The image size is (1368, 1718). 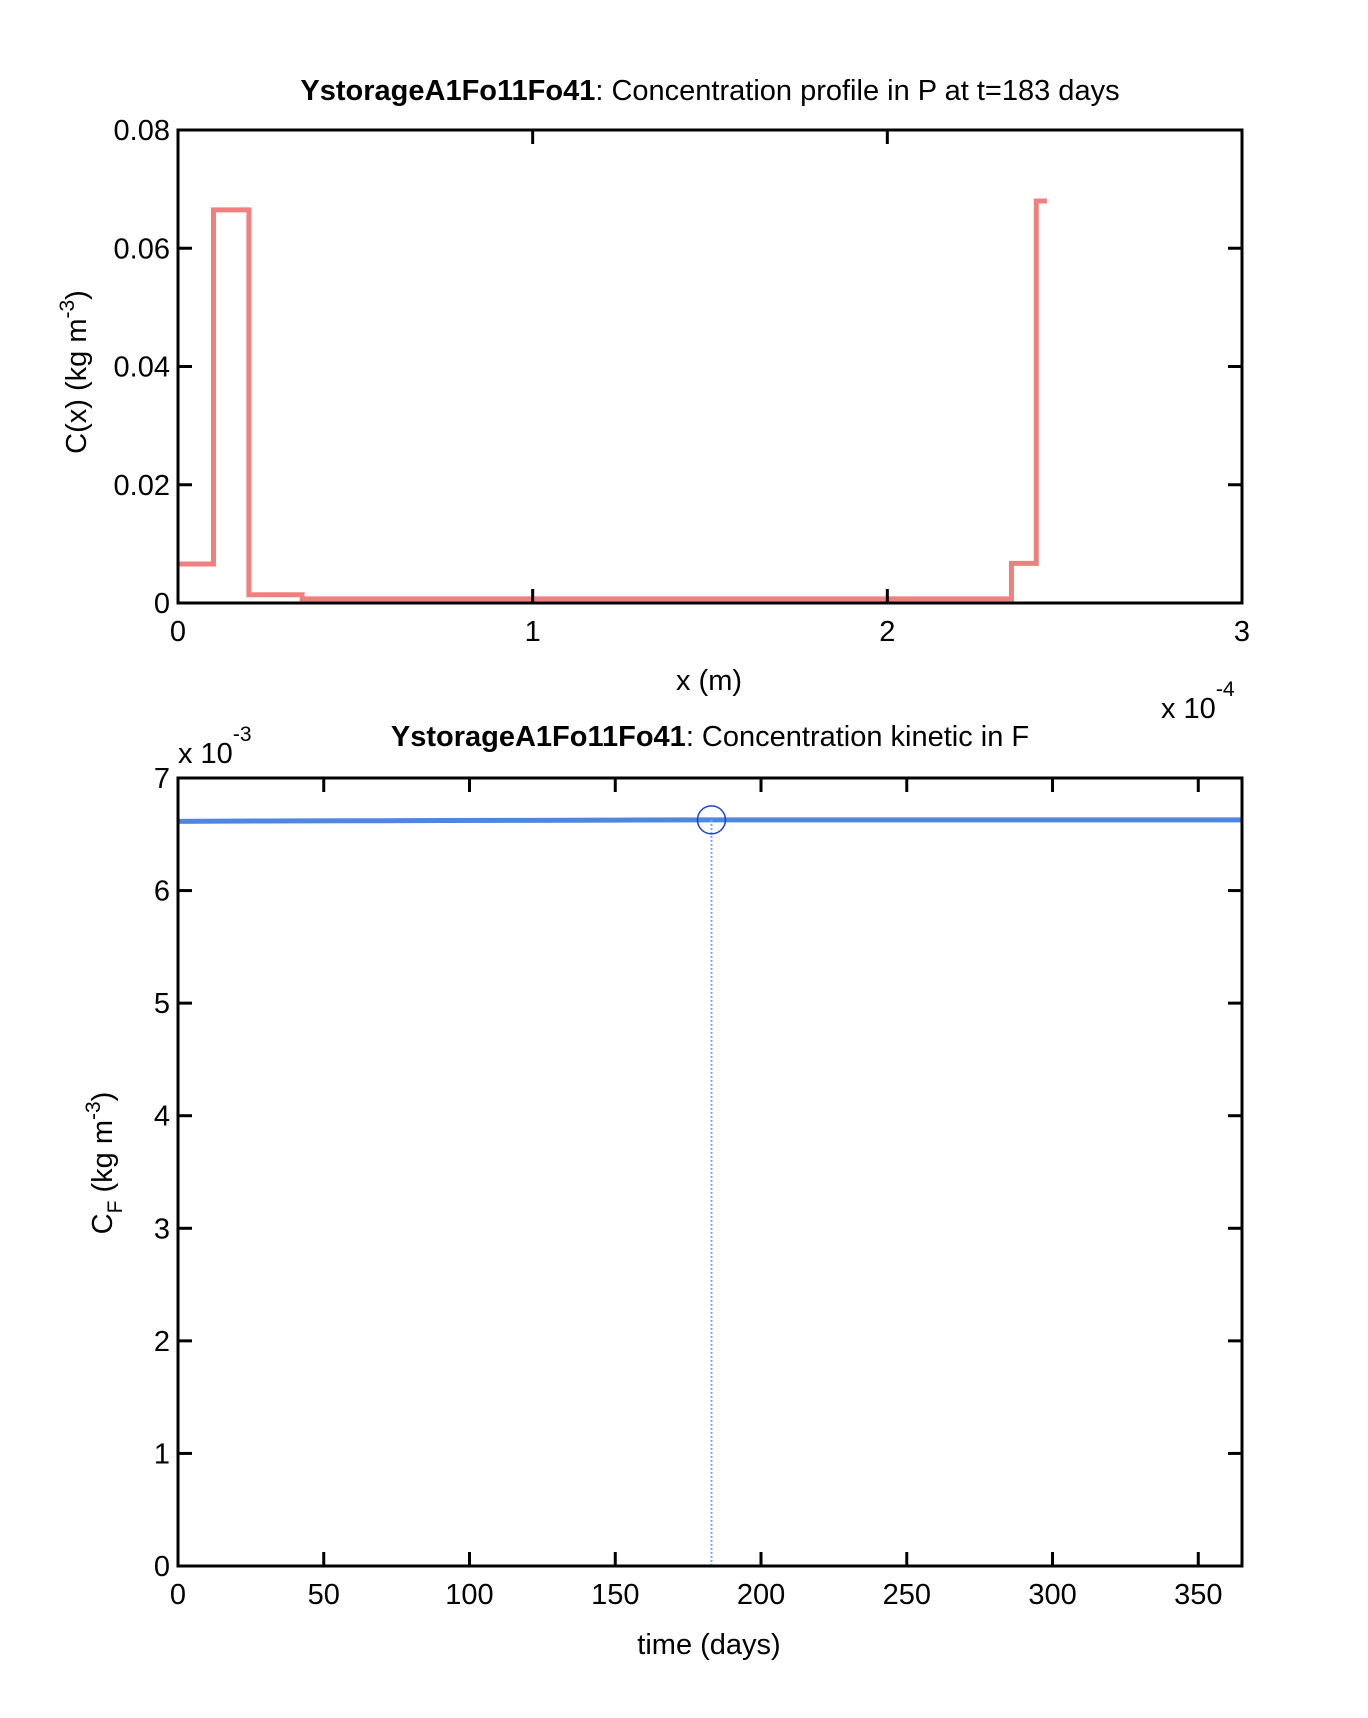 I want to click on chart2-x-tick-label: 300, so click(x=1052, y=1595).